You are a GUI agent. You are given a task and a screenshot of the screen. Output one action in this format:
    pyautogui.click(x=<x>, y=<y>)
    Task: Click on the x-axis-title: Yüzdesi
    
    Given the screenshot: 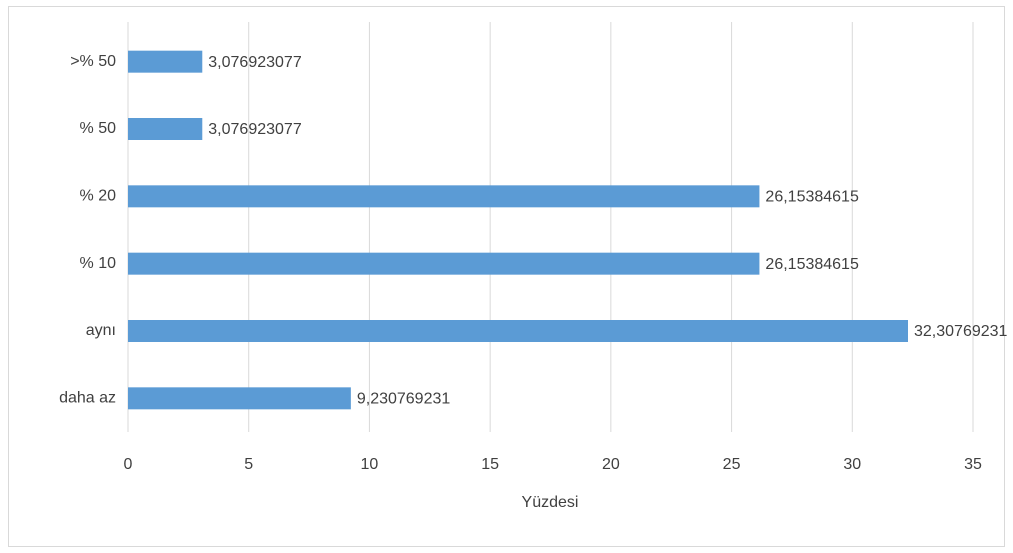 What is the action you would take?
    pyautogui.click(x=550, y=502)
    